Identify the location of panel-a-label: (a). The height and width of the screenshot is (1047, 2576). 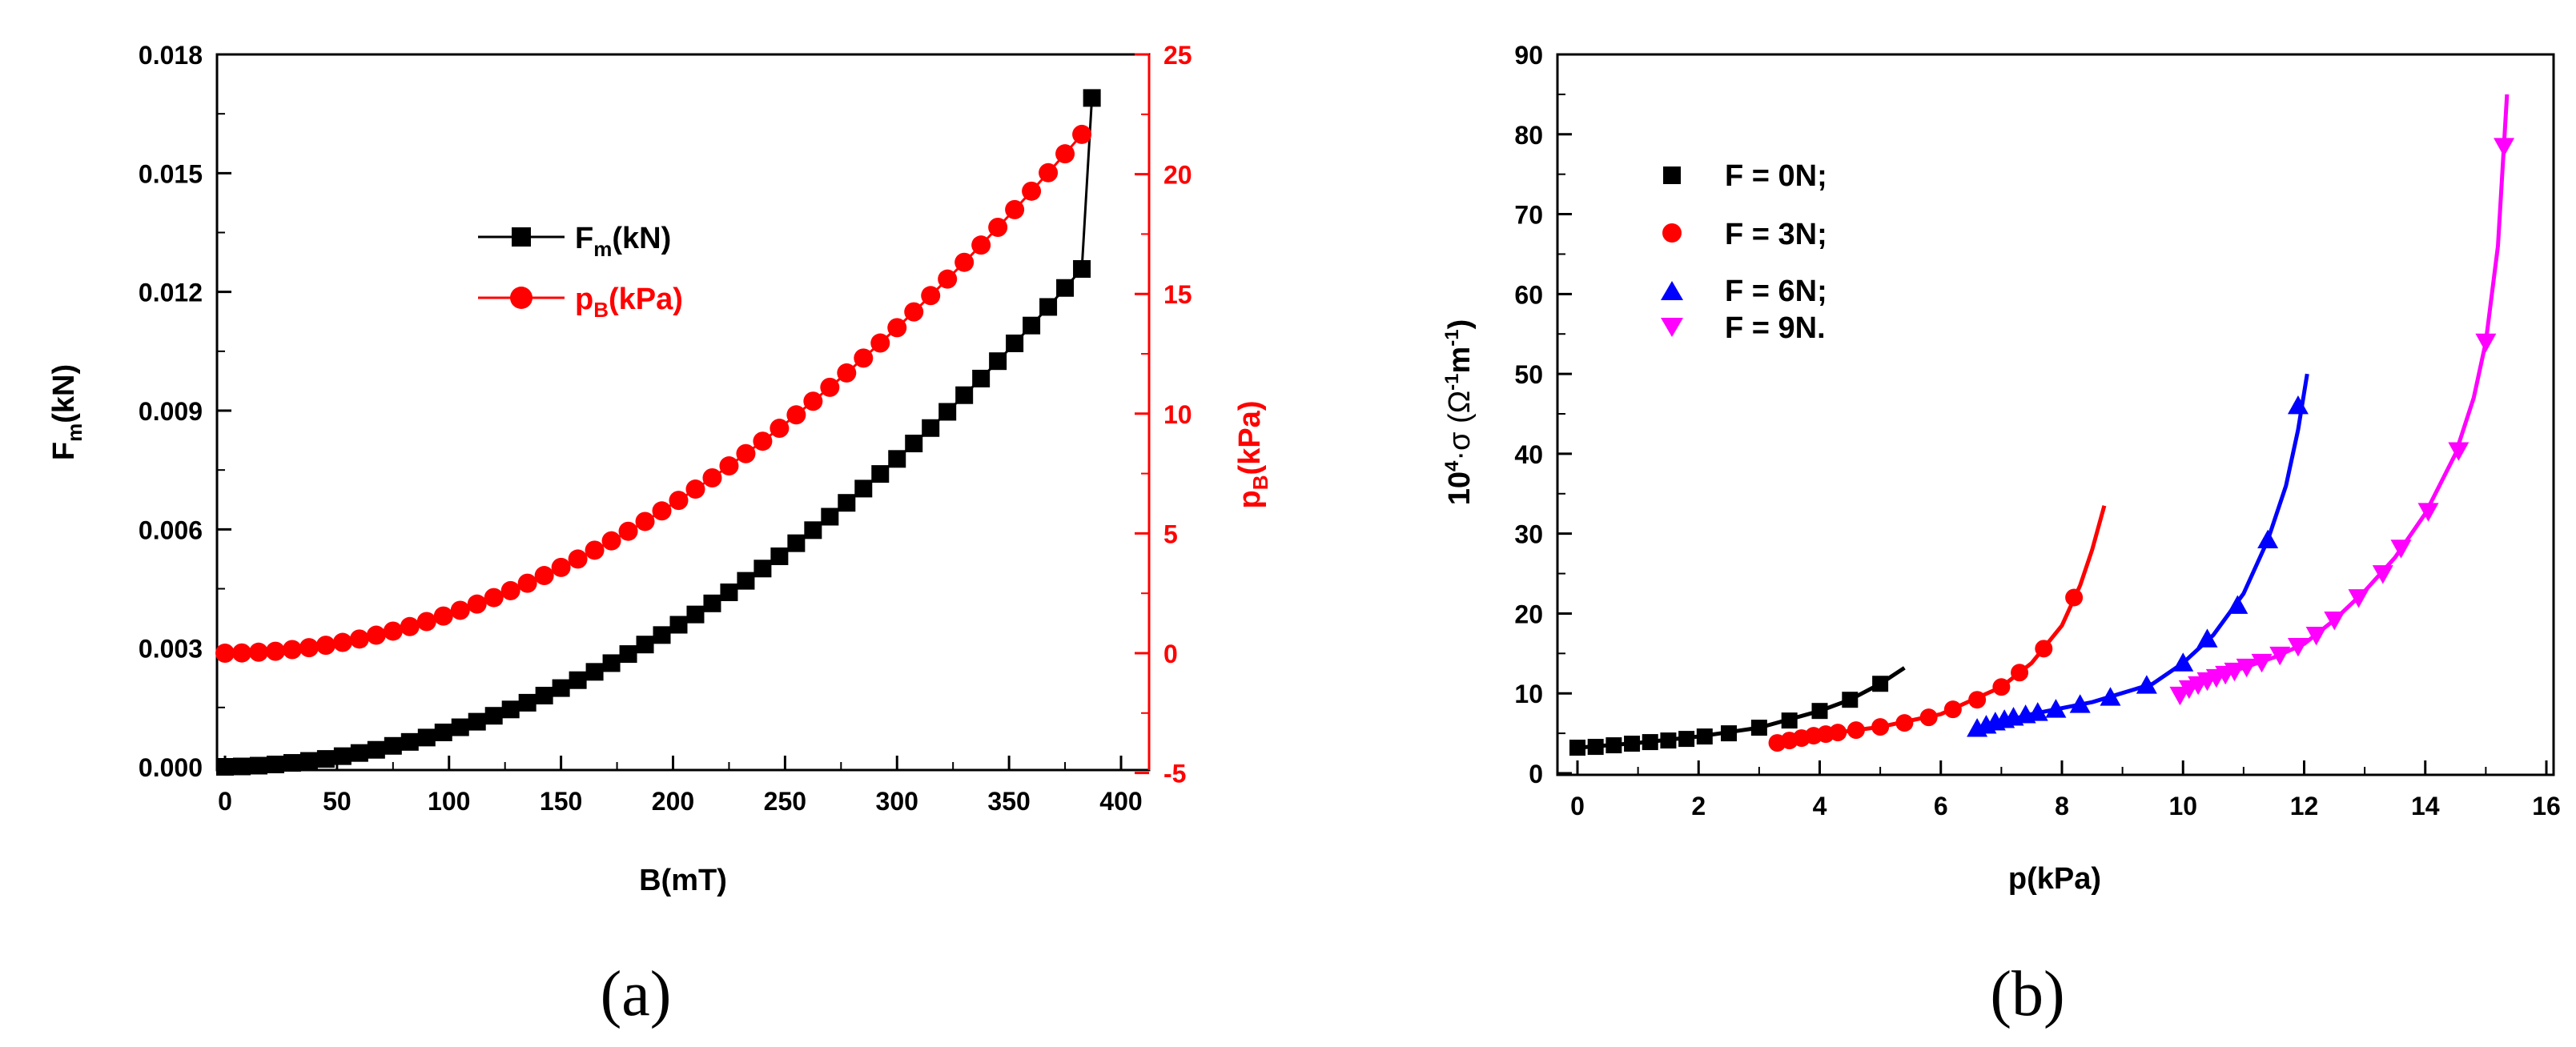
(636, 994).